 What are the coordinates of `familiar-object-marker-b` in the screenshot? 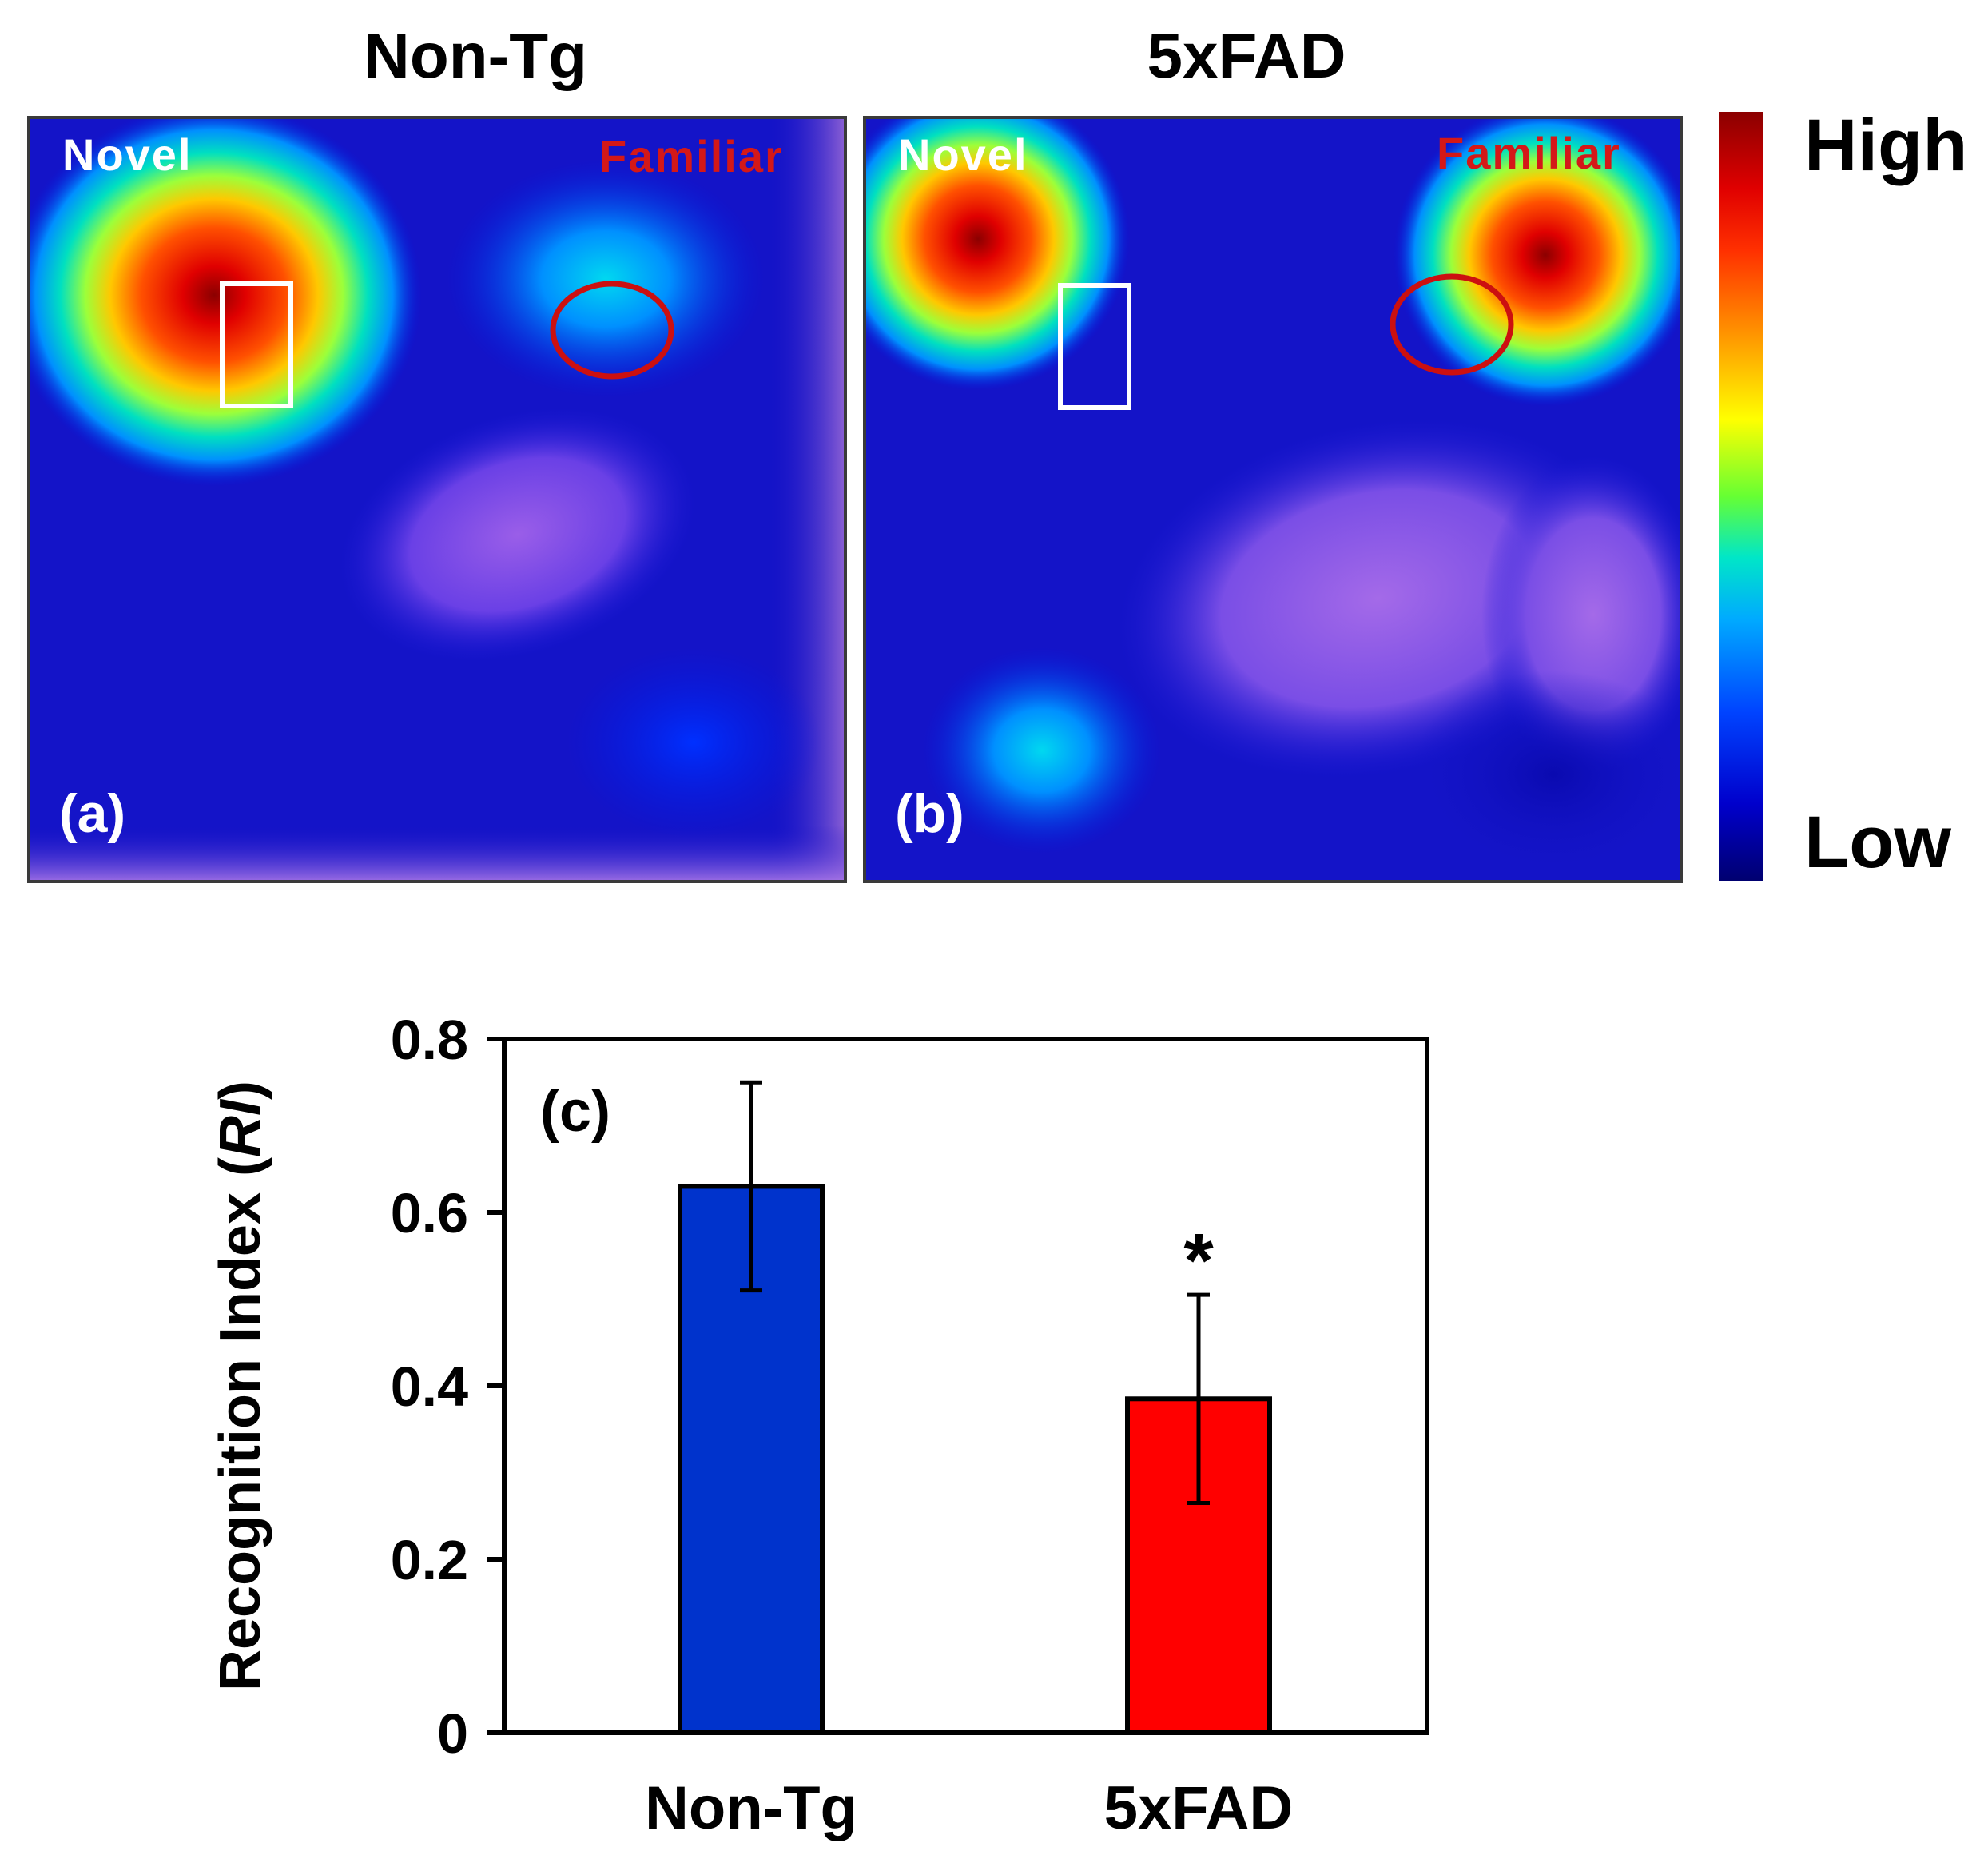 It's located at (1452, 324).